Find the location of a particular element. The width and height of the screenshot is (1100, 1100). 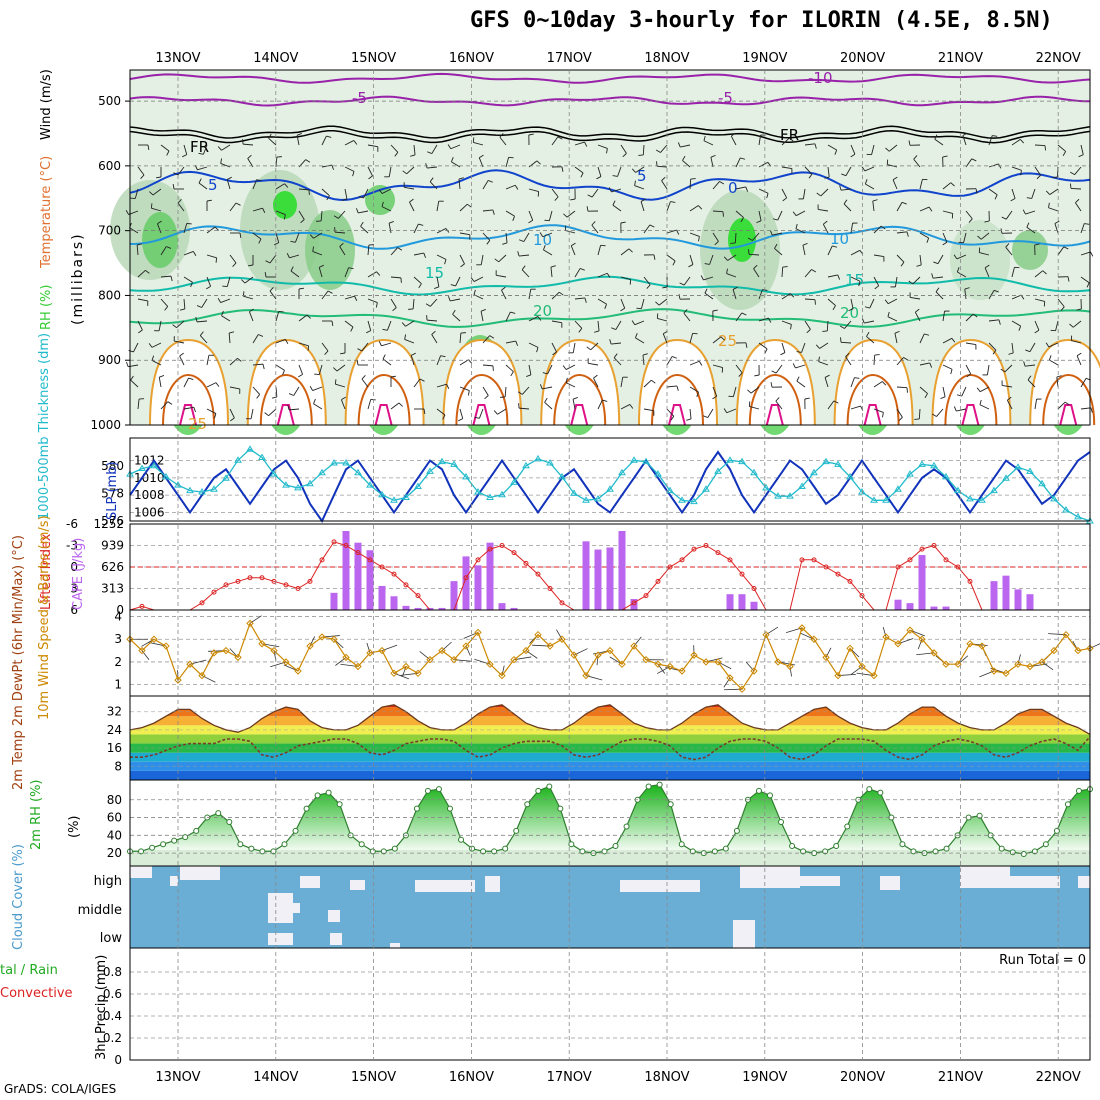

date-label-bottom: 14NOV is located at coordinates (275, 1077).